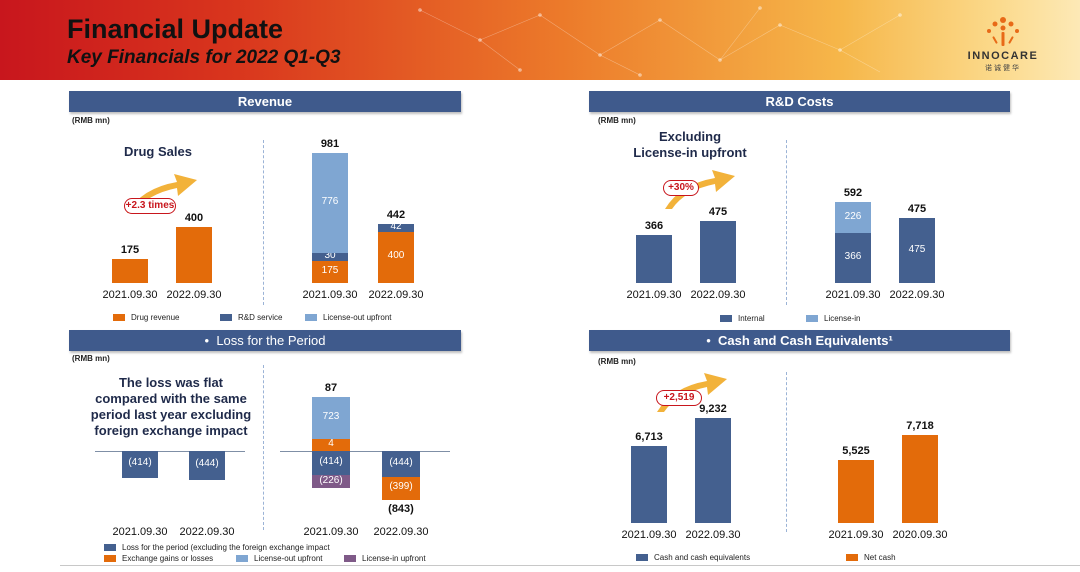 The width and height of the screenshot is (1080, 572). Describe the element at coordinates (155, 317) in the screenshot. I see `legend-label: Drug revenue` at that location.